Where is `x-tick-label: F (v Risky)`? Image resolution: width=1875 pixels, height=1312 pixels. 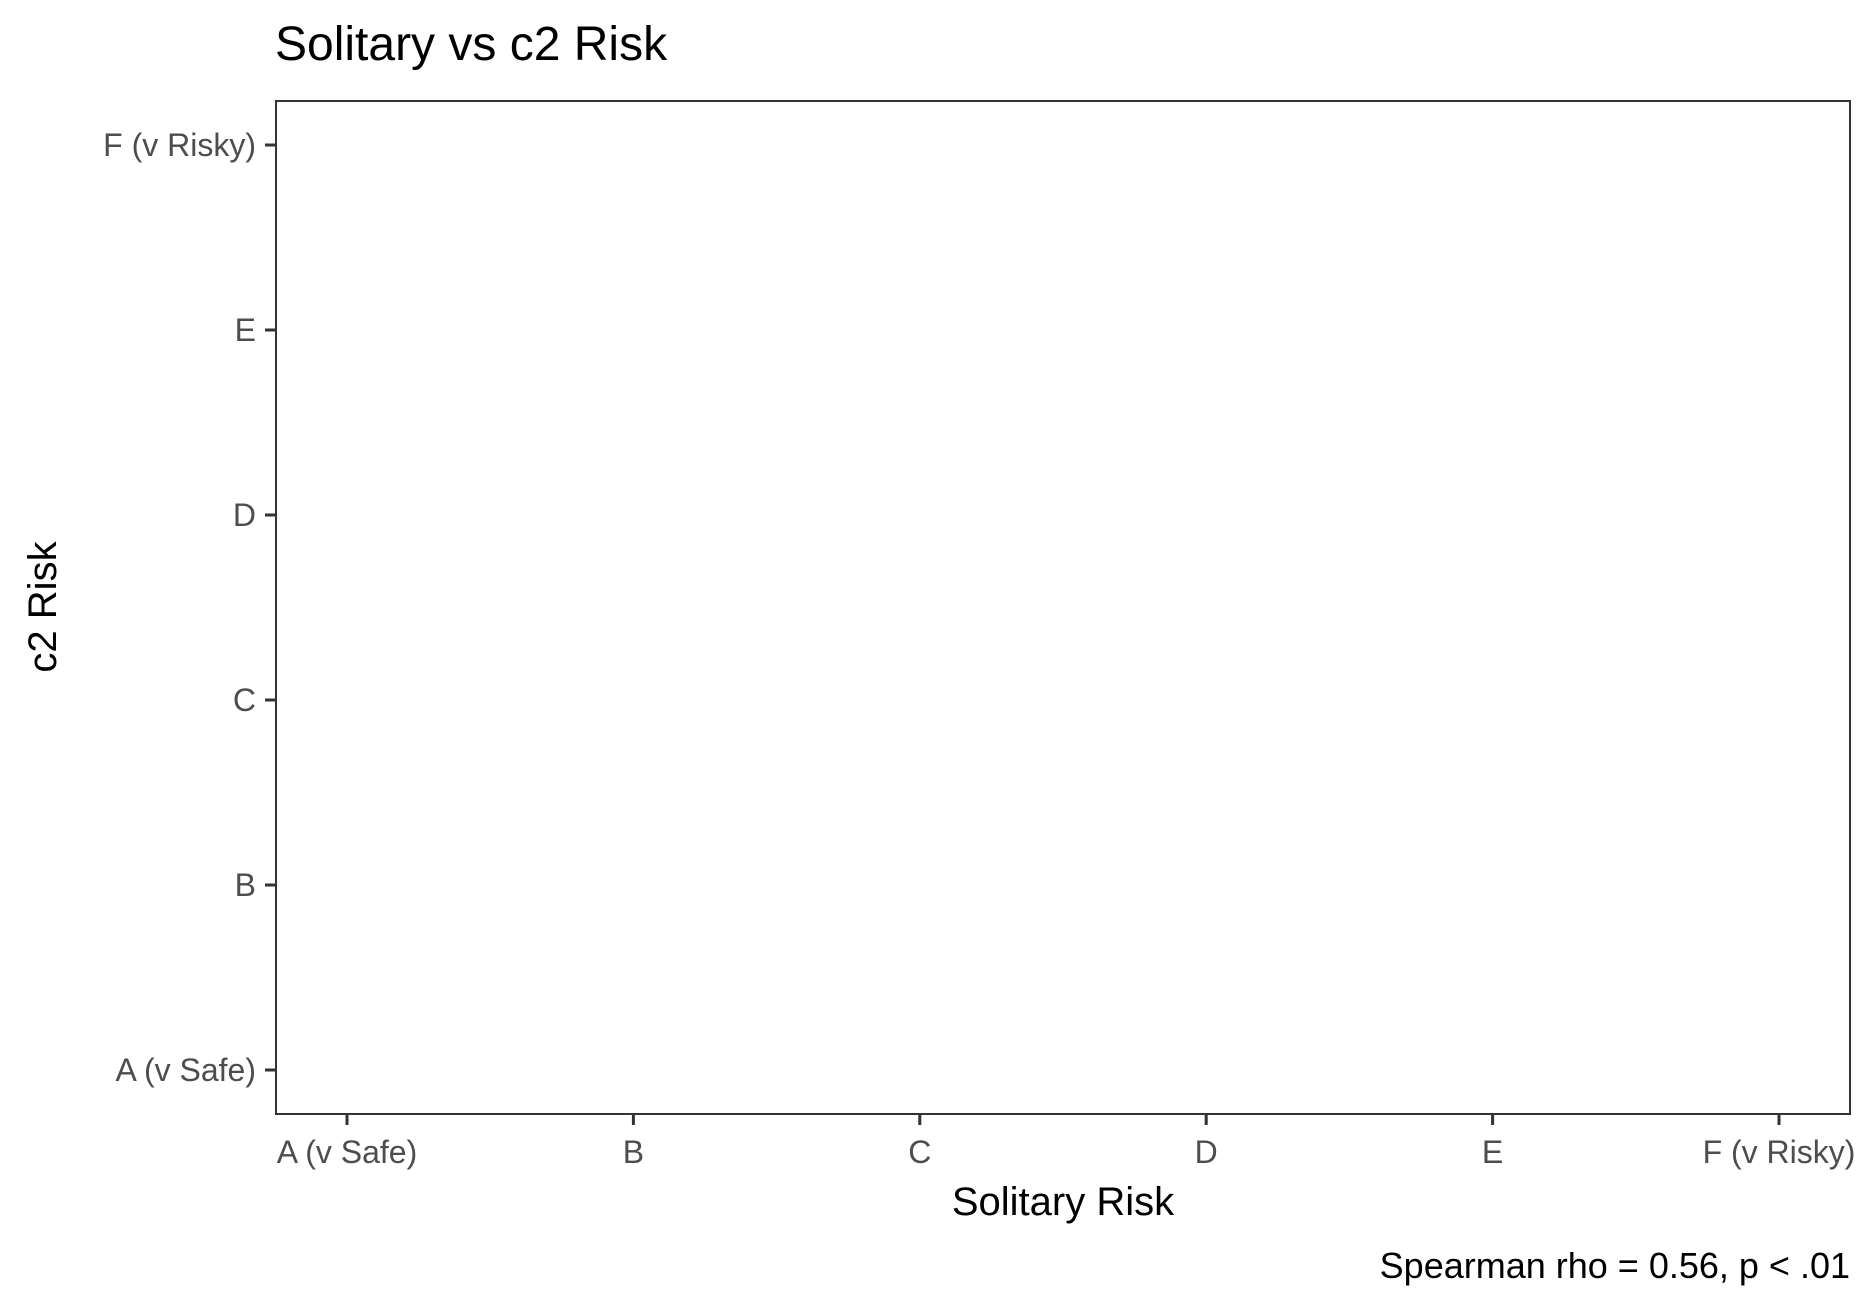 x-tick-label: F (v Risky) is located at coordinates (1779, 1152).